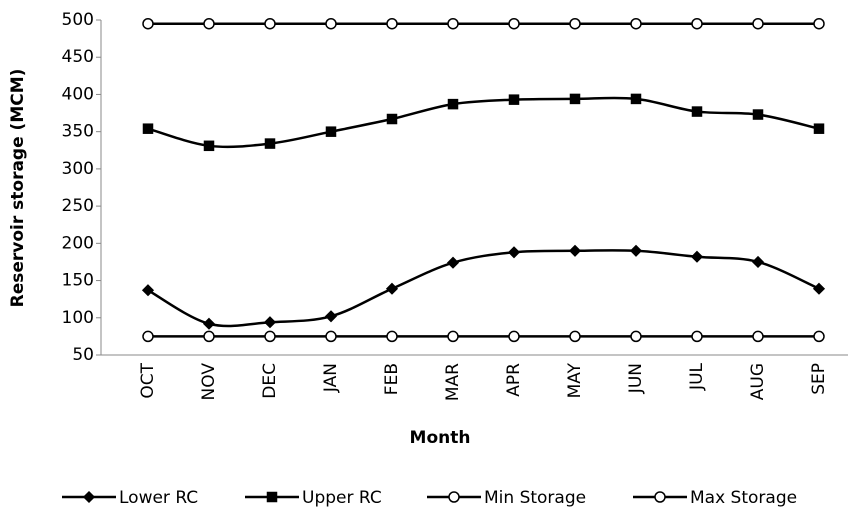 The image size is (848, 518). What do you see at coordinates (18, 188) in the screenshot?
I see `y-axis-title: Reservoir storage (MCM)` at bounding box center [18, 188].